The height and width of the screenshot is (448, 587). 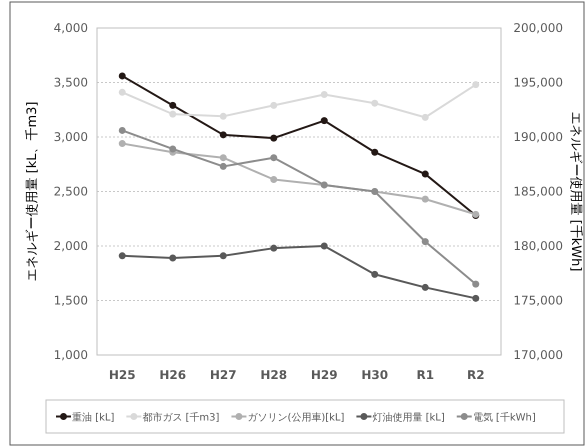 I want to click on ytick: 3,000, so click(x=71, y=137).